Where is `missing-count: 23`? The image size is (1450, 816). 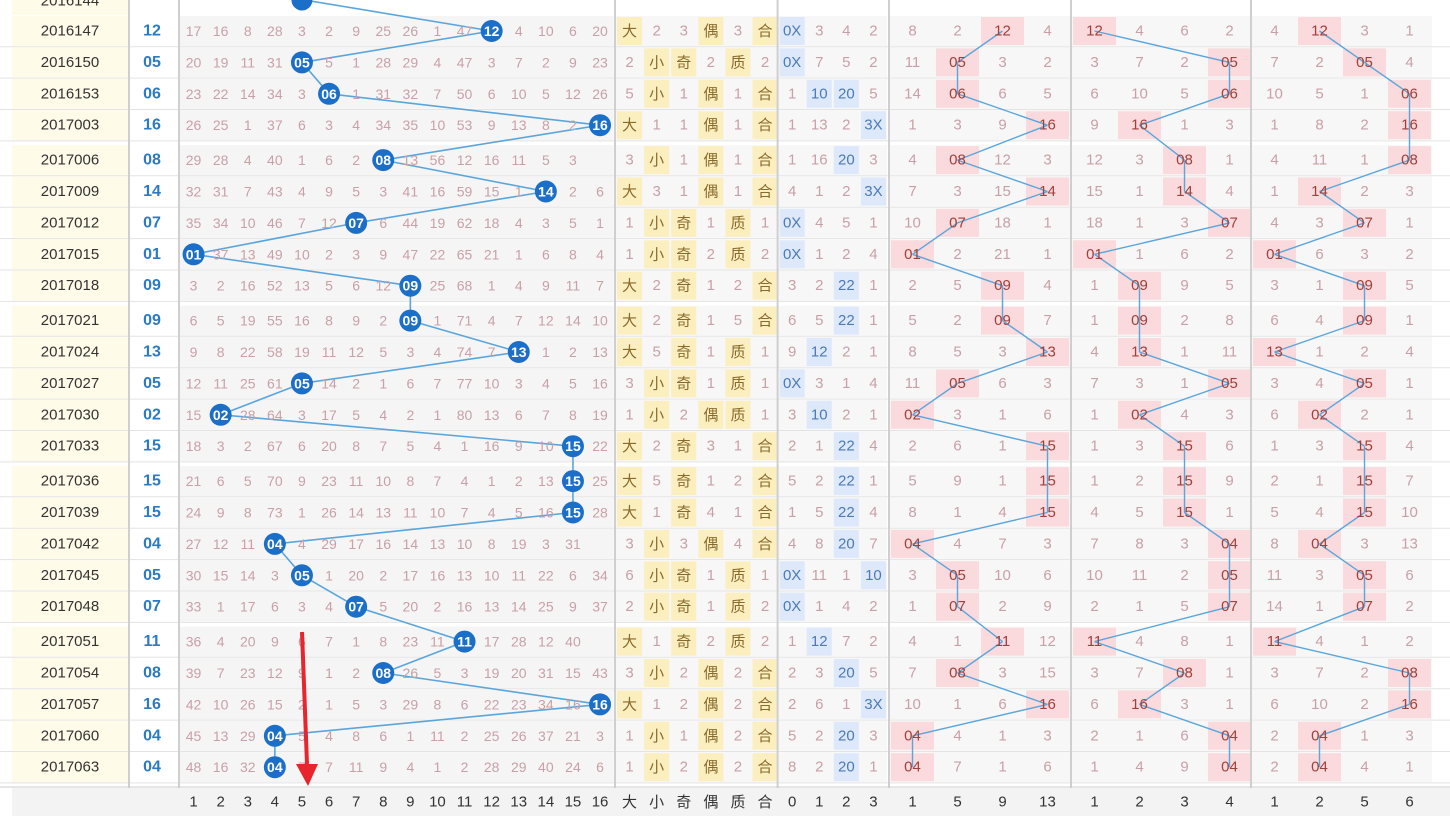
missing-count: 23 is located at coordinates (411, 642).